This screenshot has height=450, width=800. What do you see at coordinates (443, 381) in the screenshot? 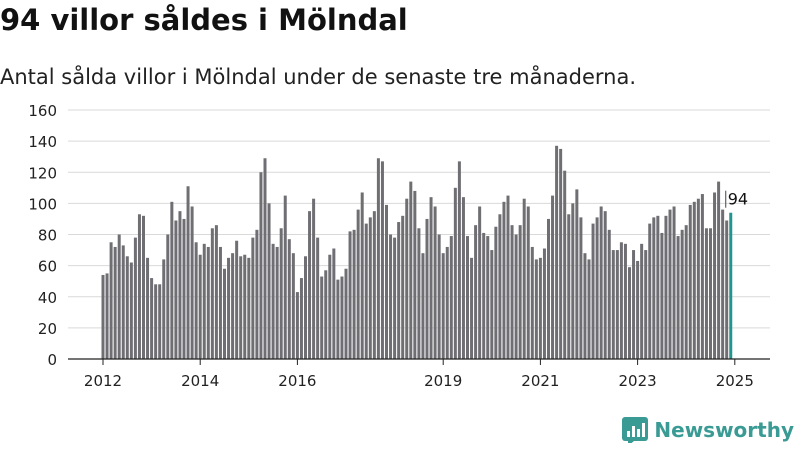
I see `x-tick-label: 2019` at bounding box center [443, 381].